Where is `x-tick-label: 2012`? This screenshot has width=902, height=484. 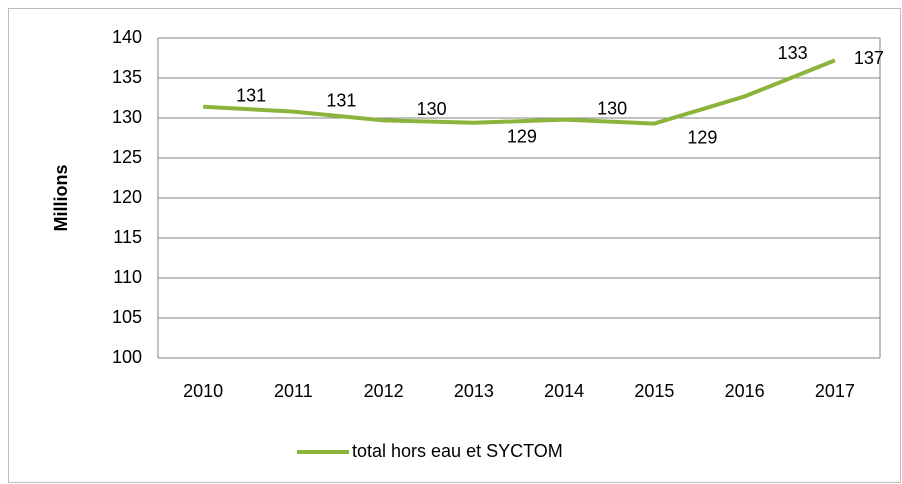
x-tick-label: 2012 is located at coordinates (384, 391).